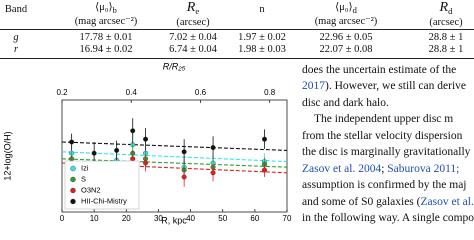  I want to click on text-line: Zasov et al. 2004; Saburova 2011;, so click(380, 169).